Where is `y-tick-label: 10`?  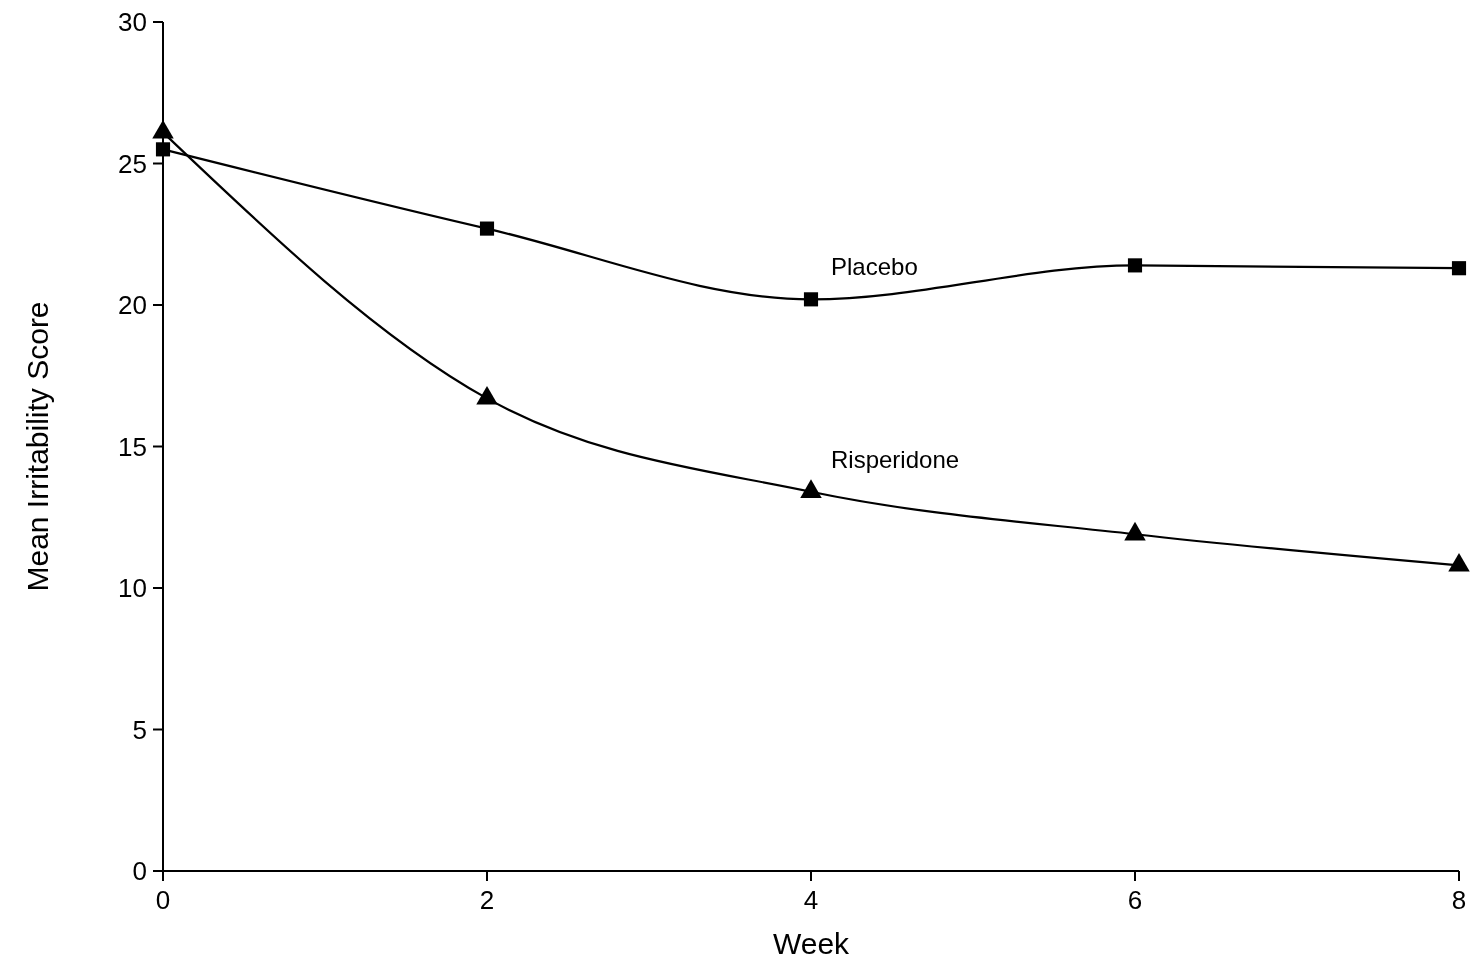 y-tick-label: 10 is located at coordinates (132, 588).